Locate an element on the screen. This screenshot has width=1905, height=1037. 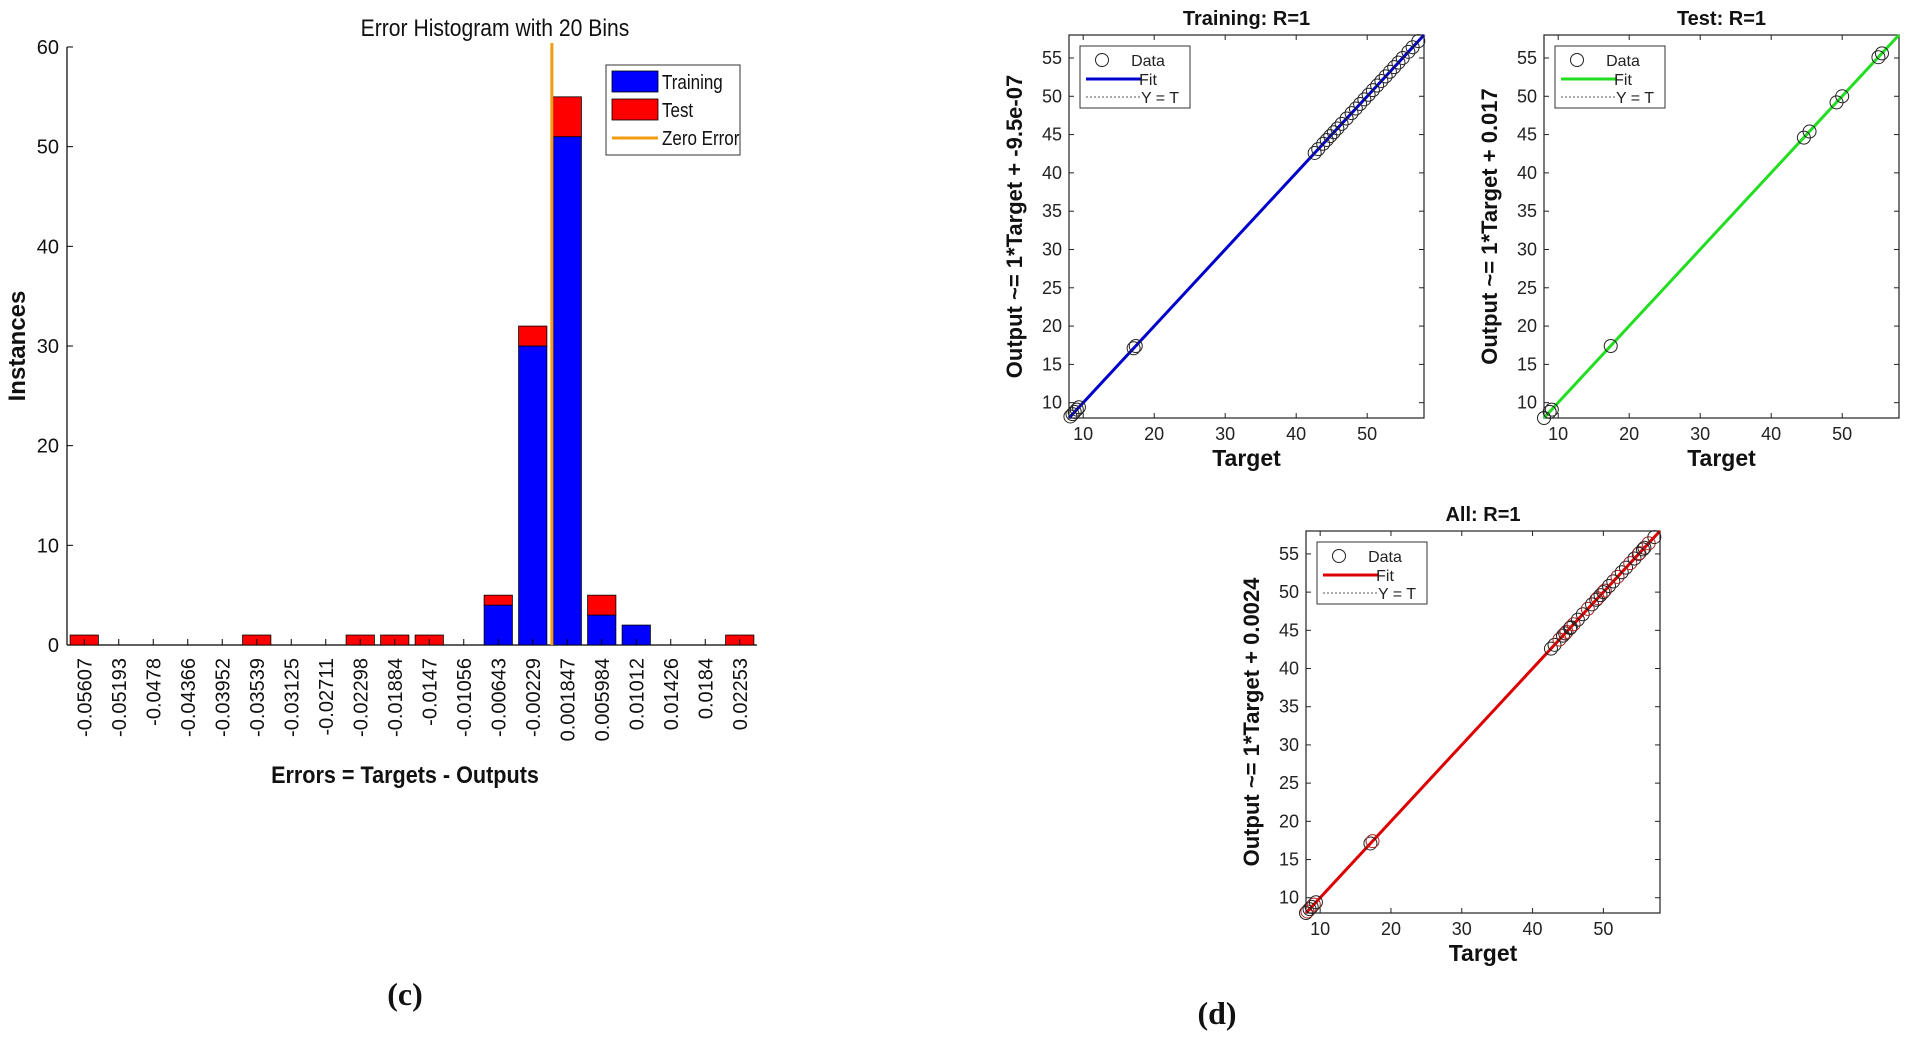
legend-training-swatch is located at coordinates (635, 81).